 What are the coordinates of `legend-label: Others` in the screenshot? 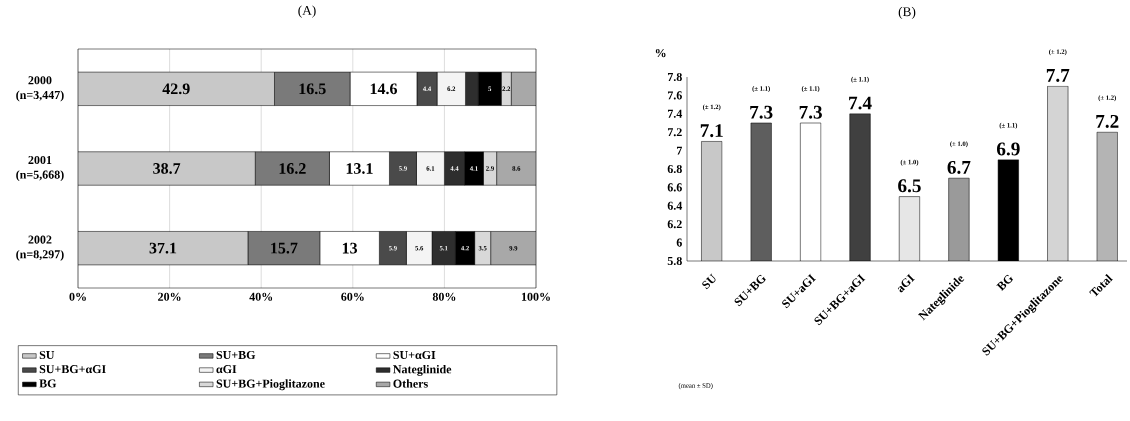 It's located at (410, 383).